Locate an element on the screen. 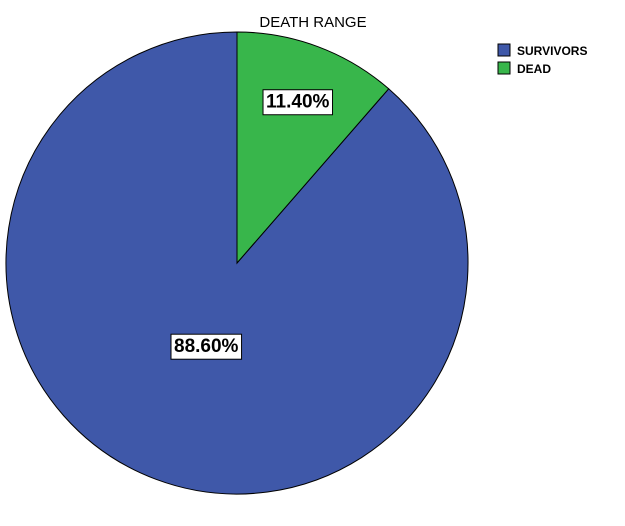  legend-item-survivors: SURVIVORS is located at coordinates (542, 50).